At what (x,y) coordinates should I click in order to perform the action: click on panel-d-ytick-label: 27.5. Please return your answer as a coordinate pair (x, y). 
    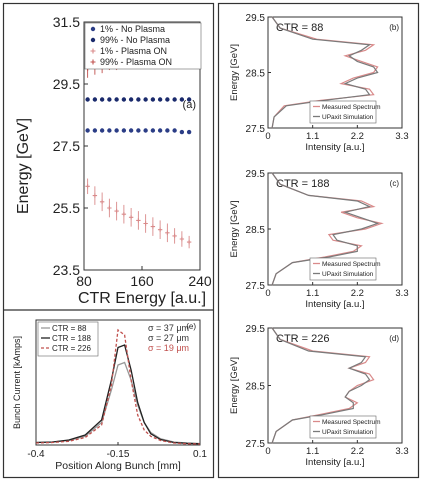
    Looking at the image, I should click on (256, 444).